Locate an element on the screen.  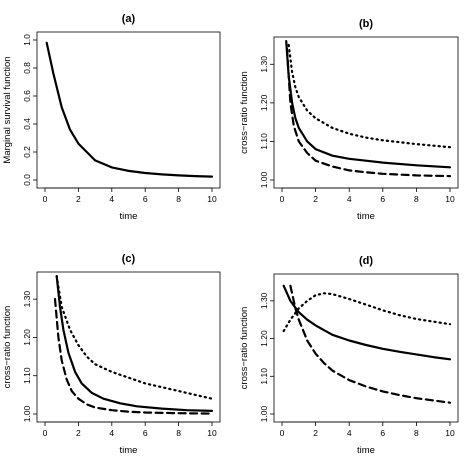
y-tick-label: 0.8 is located at coordinates (27, 68).